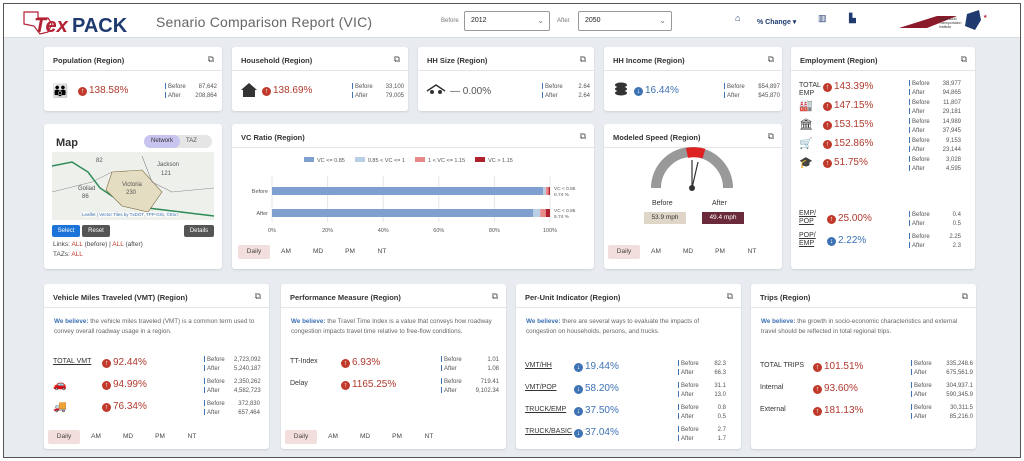 The width and height of the screenshot is (1024, 461). What do you see at coordinates (80, 23) in the screenshot?
I see `texpack-logo: Tex PACK` at bounding box center [80, 23].